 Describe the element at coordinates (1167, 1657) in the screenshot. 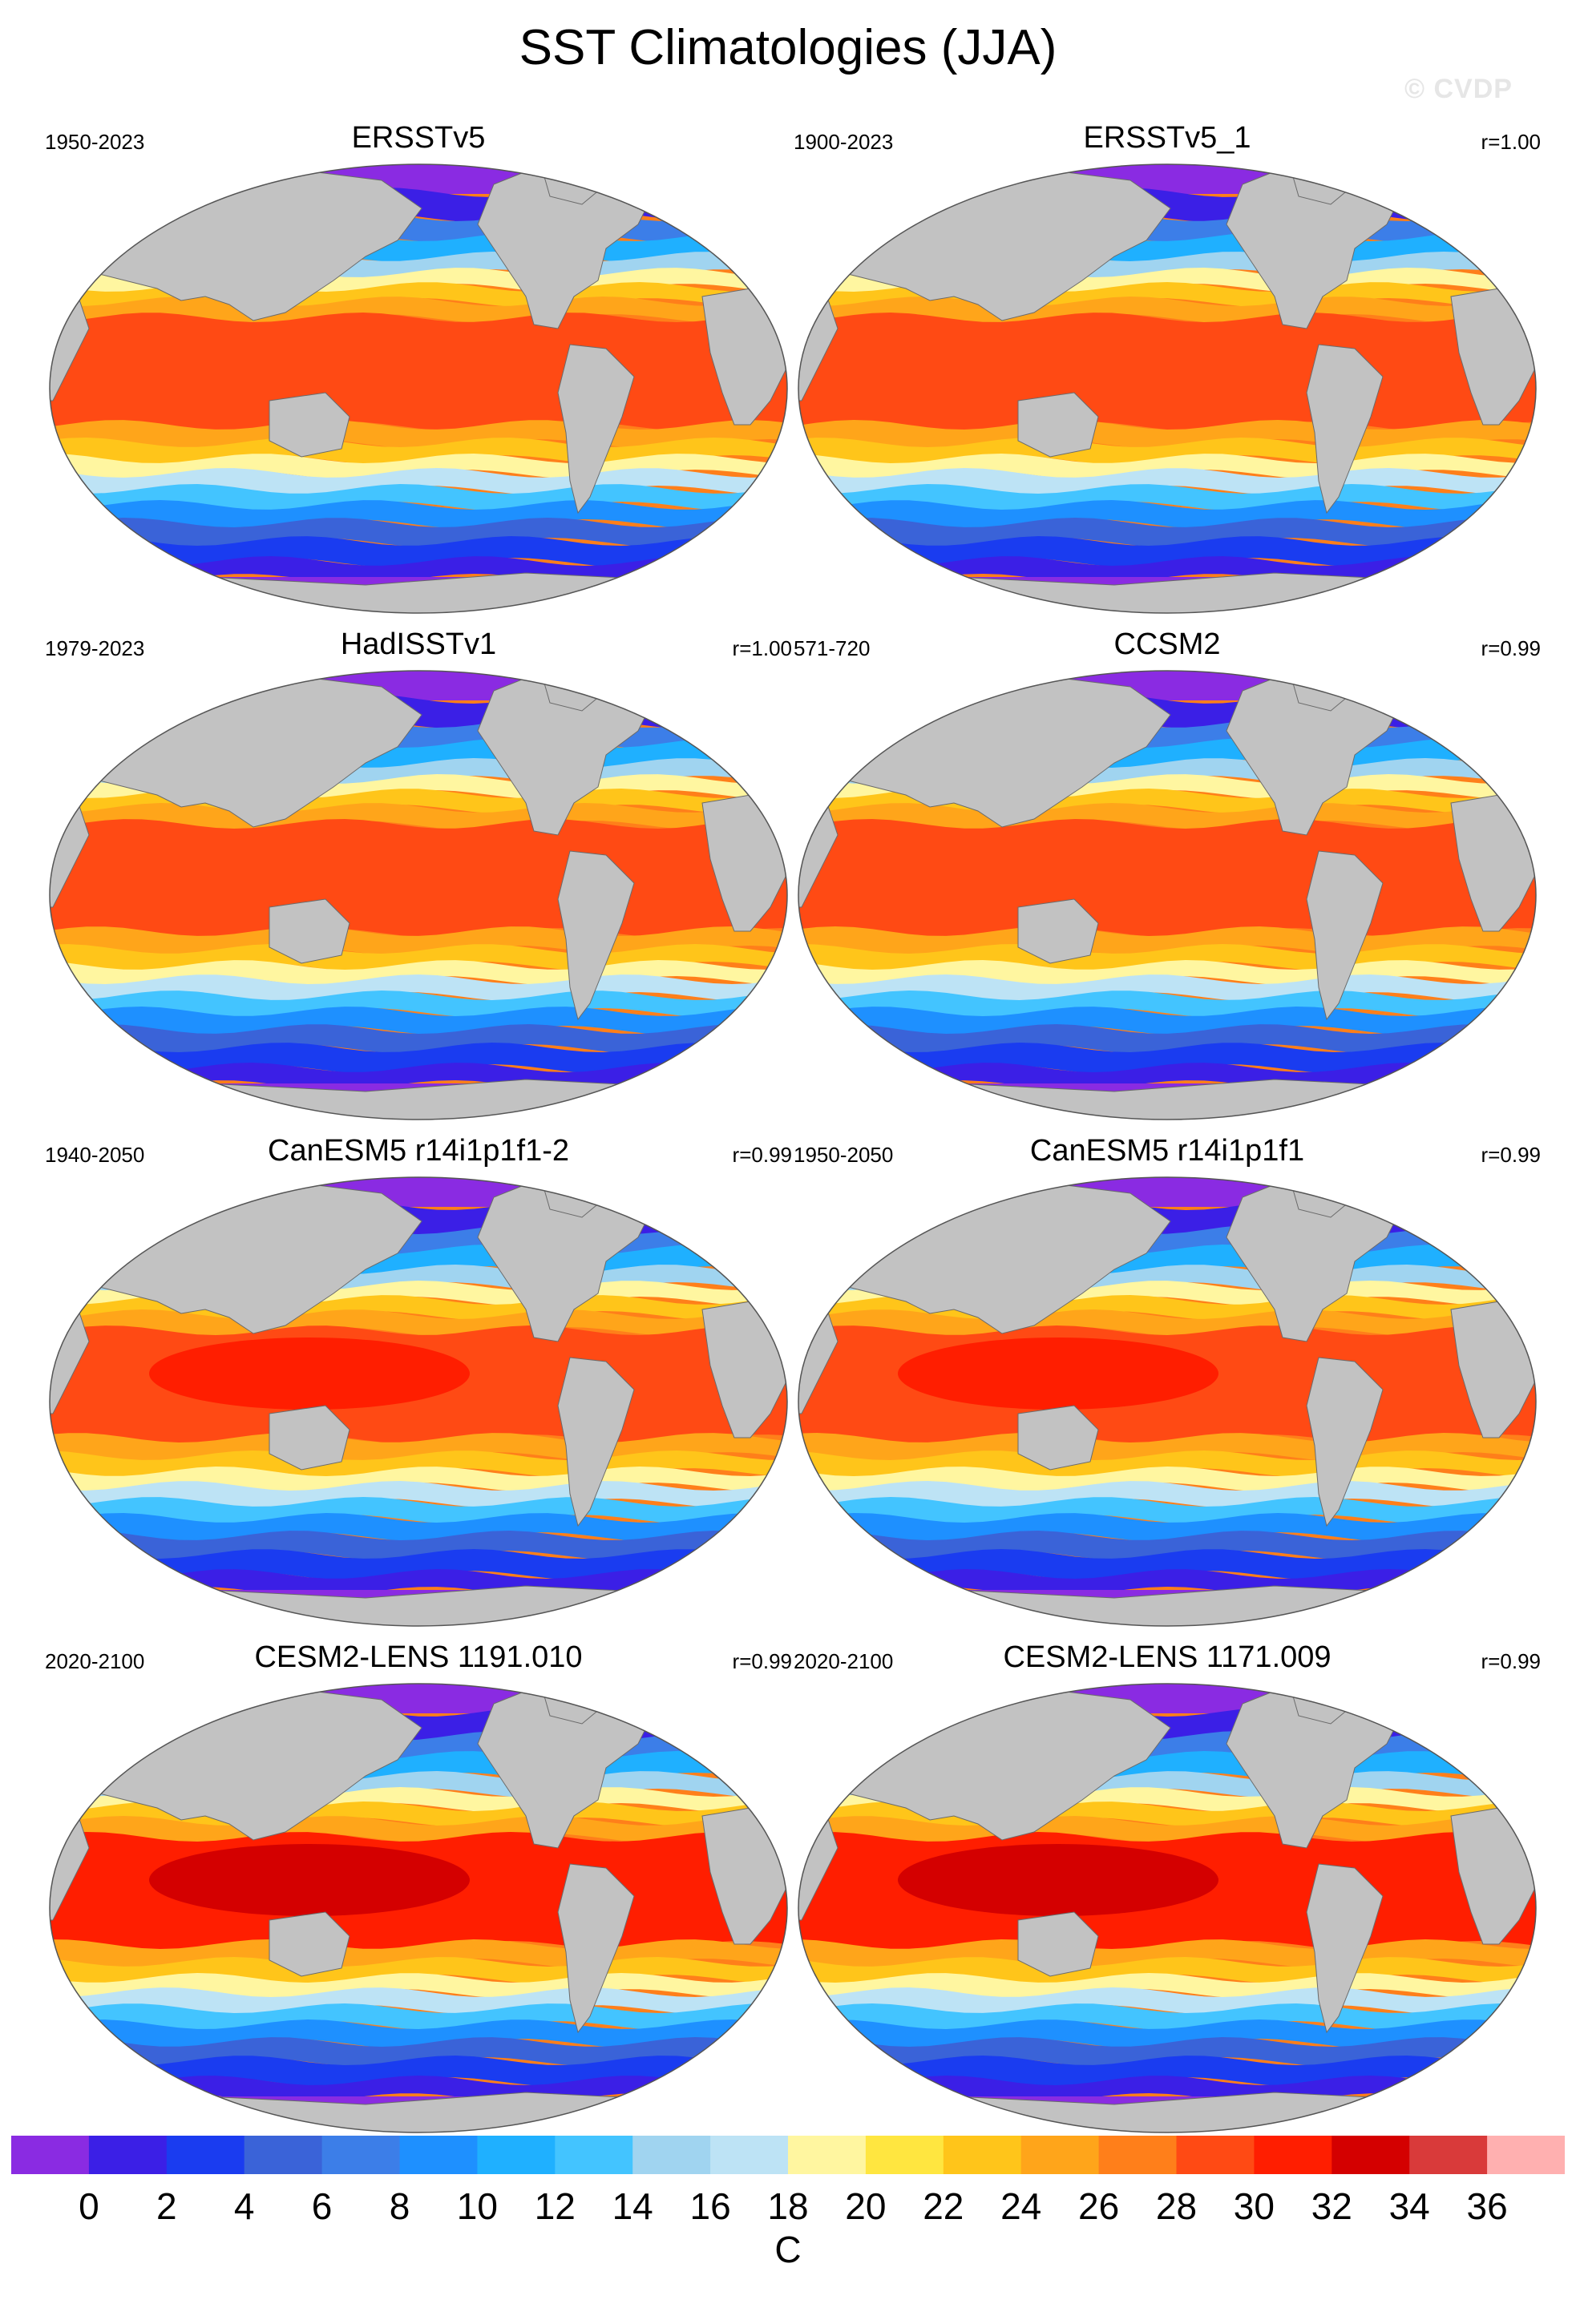

I see `panel-title: CESM2-LENS 1171.009` at that location.